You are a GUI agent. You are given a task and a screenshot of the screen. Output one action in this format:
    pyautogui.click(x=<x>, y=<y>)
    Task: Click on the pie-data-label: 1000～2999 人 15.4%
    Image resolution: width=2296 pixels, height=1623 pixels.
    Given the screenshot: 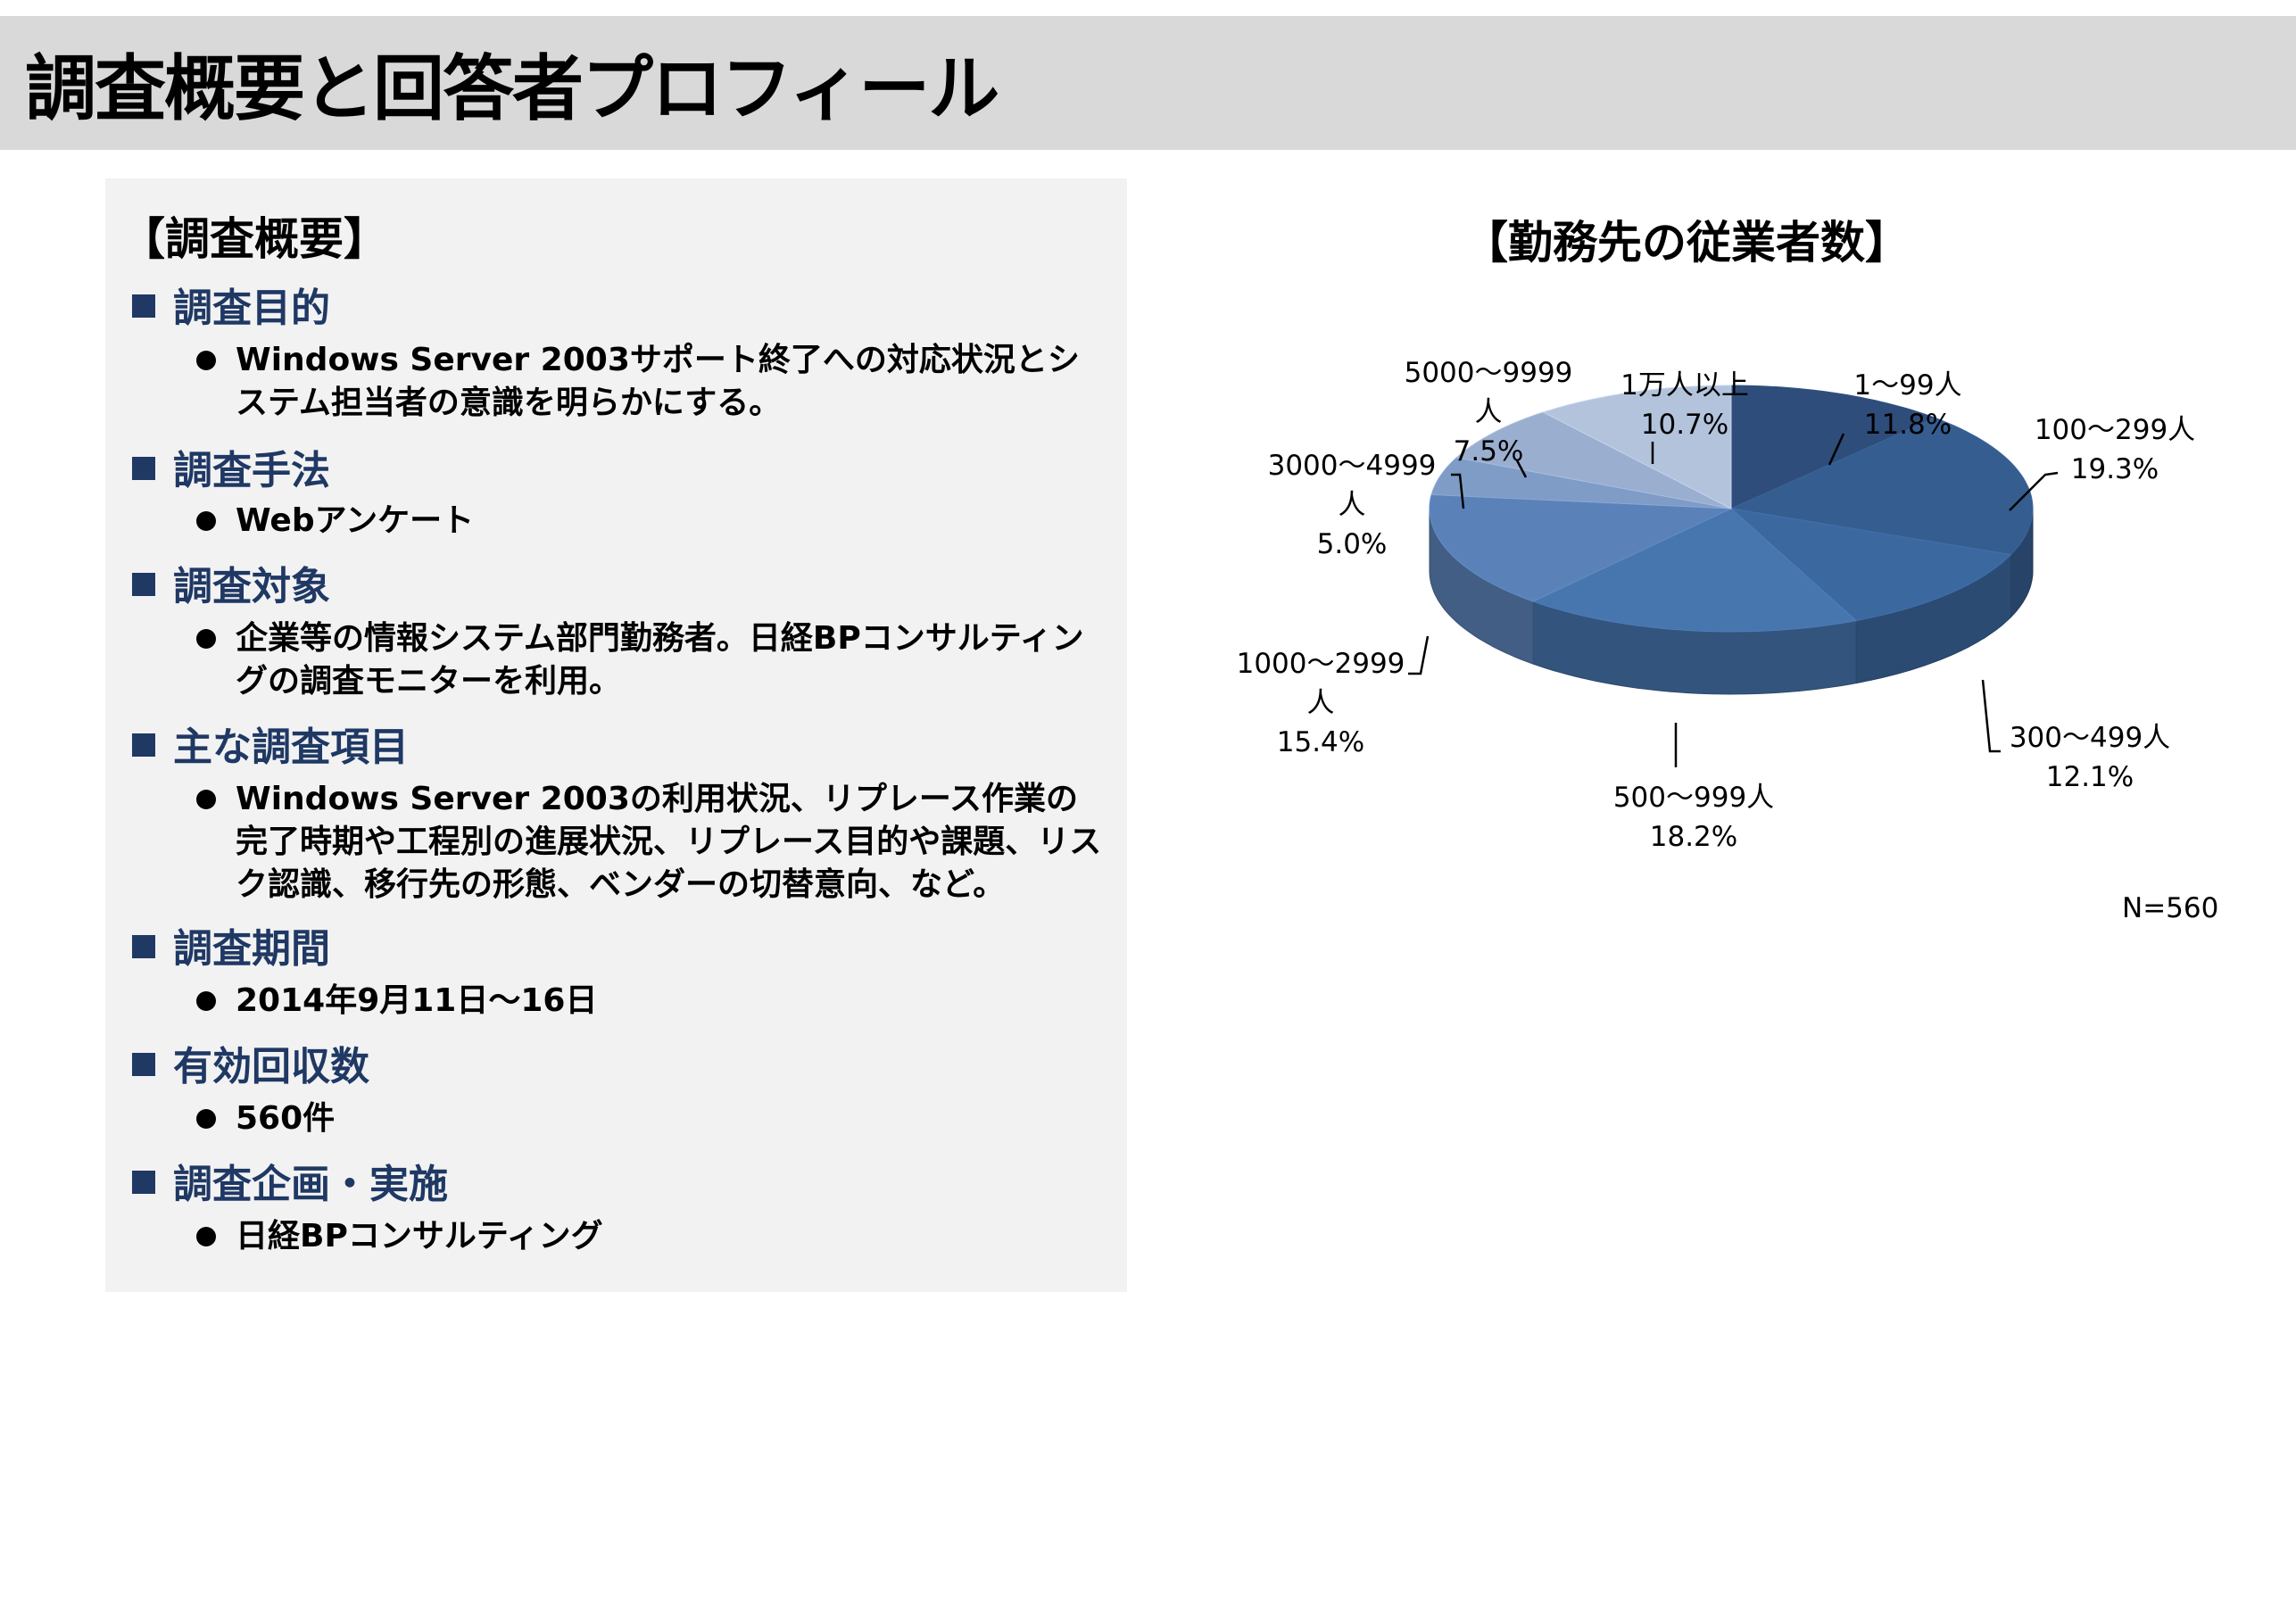 What is the action you would take?
    pyautogui.click(x=1321, y=703)
    